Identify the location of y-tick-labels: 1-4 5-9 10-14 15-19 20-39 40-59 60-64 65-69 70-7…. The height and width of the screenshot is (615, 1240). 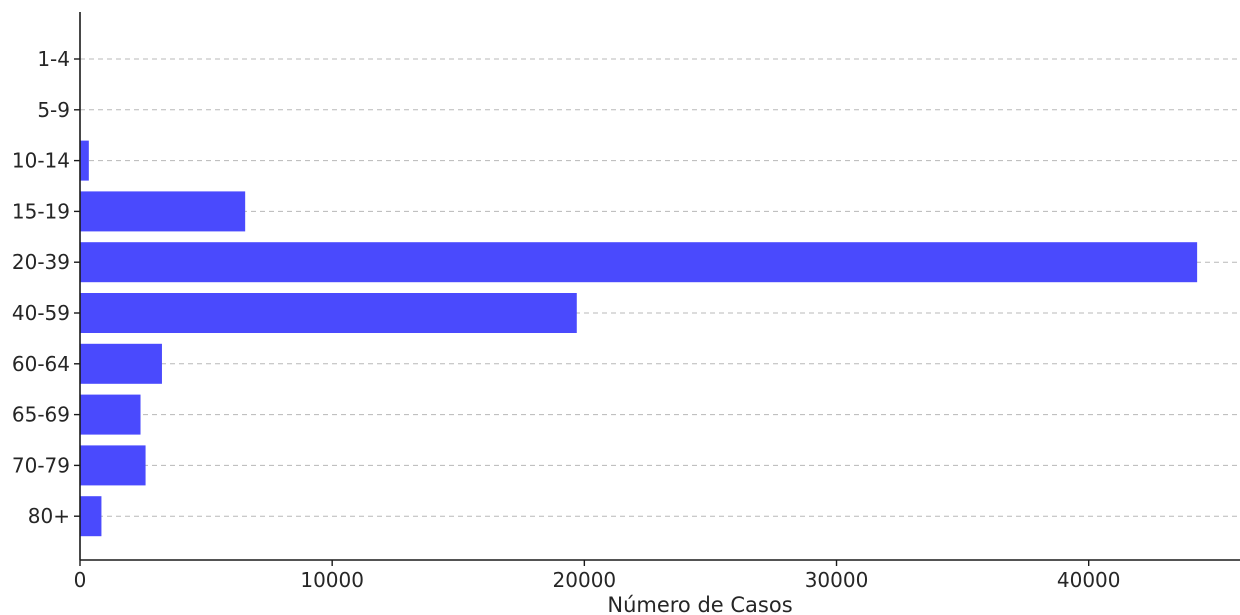
(46, 287).